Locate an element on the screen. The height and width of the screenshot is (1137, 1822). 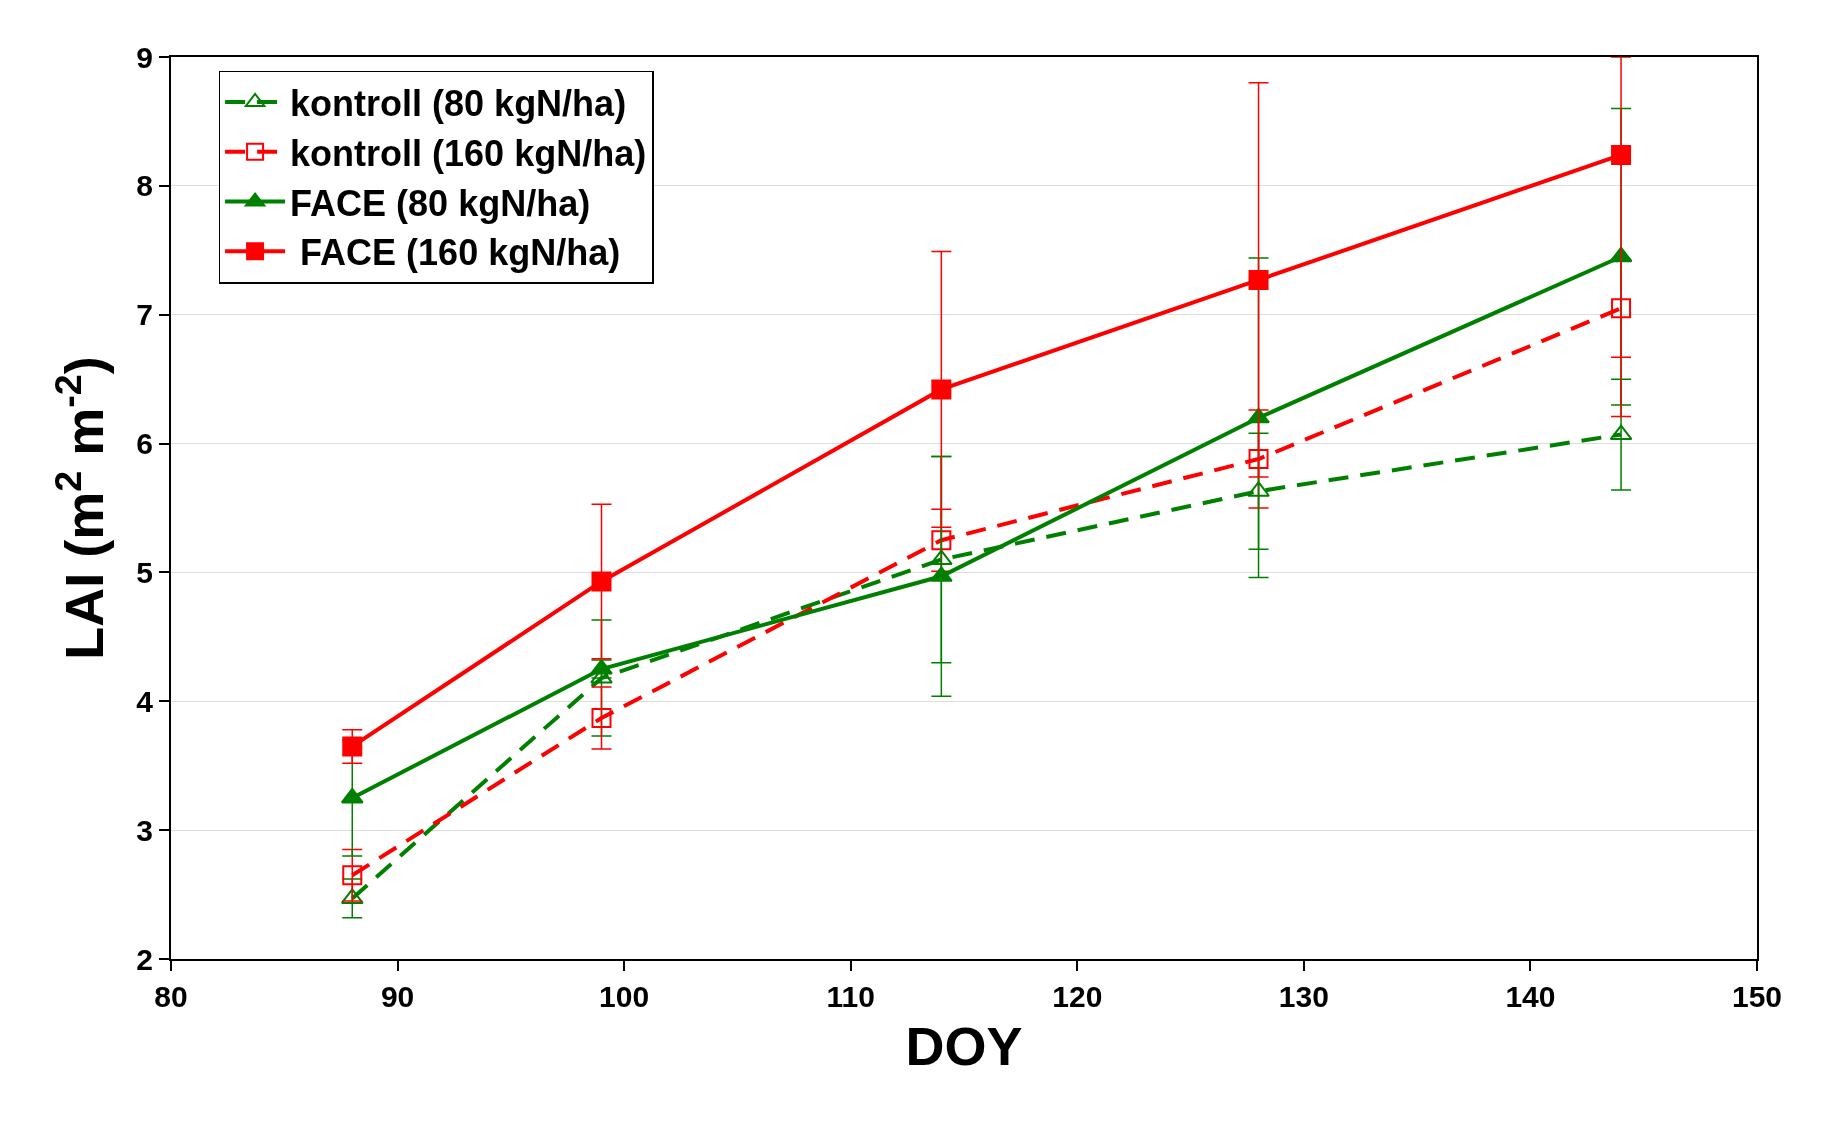
legend-label: FACE (80 kgN/ha) is located at coordinates (440, 203).